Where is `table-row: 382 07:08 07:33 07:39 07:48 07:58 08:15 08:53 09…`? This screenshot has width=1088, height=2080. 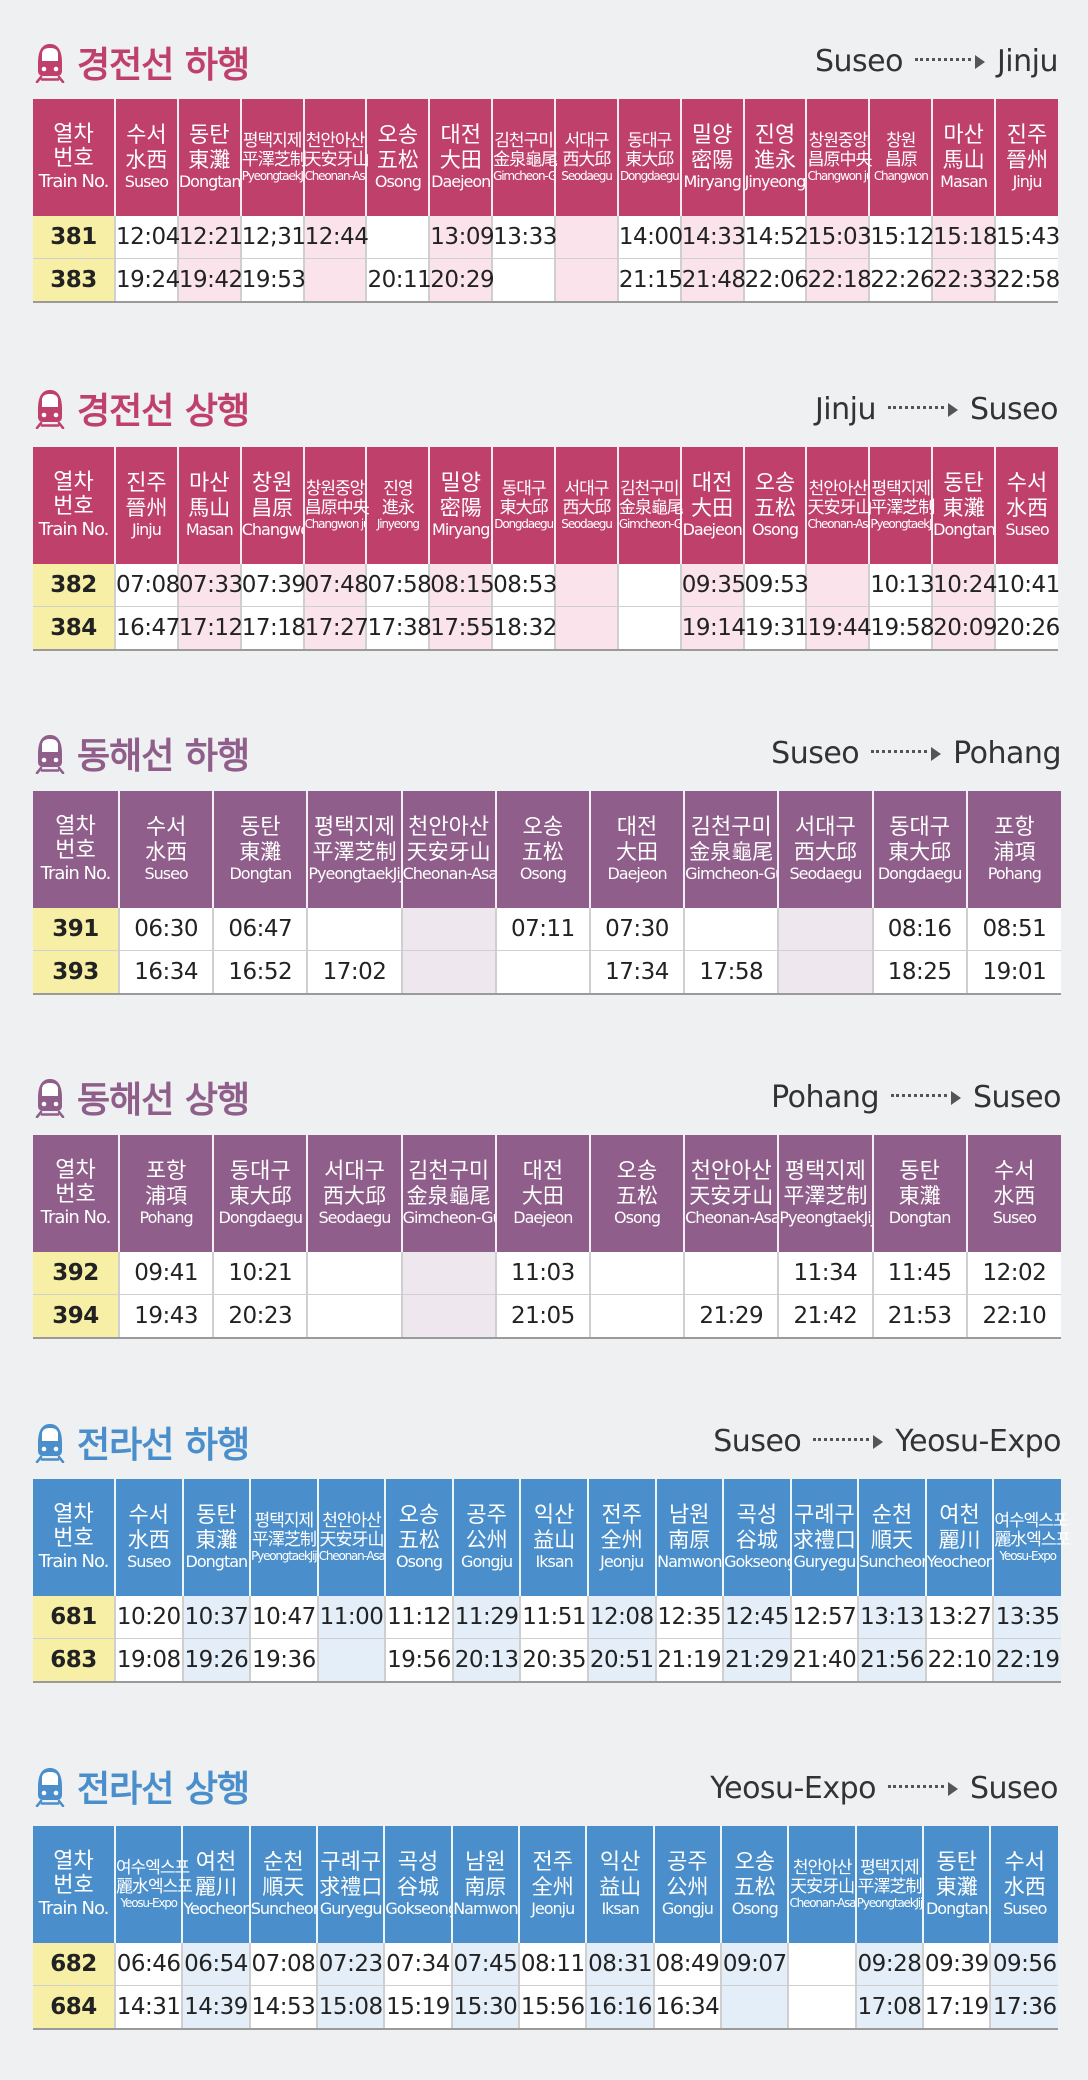 table-row: 382 07:08 07:33 07:39 07:48 07:58 08:15 08:53 09… is located at coordinates (546, 585).